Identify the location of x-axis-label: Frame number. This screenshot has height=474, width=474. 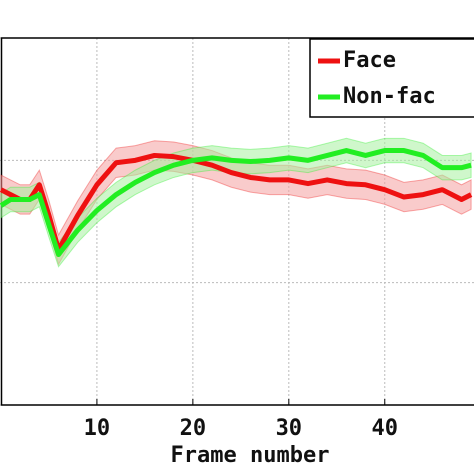
(250, 455).